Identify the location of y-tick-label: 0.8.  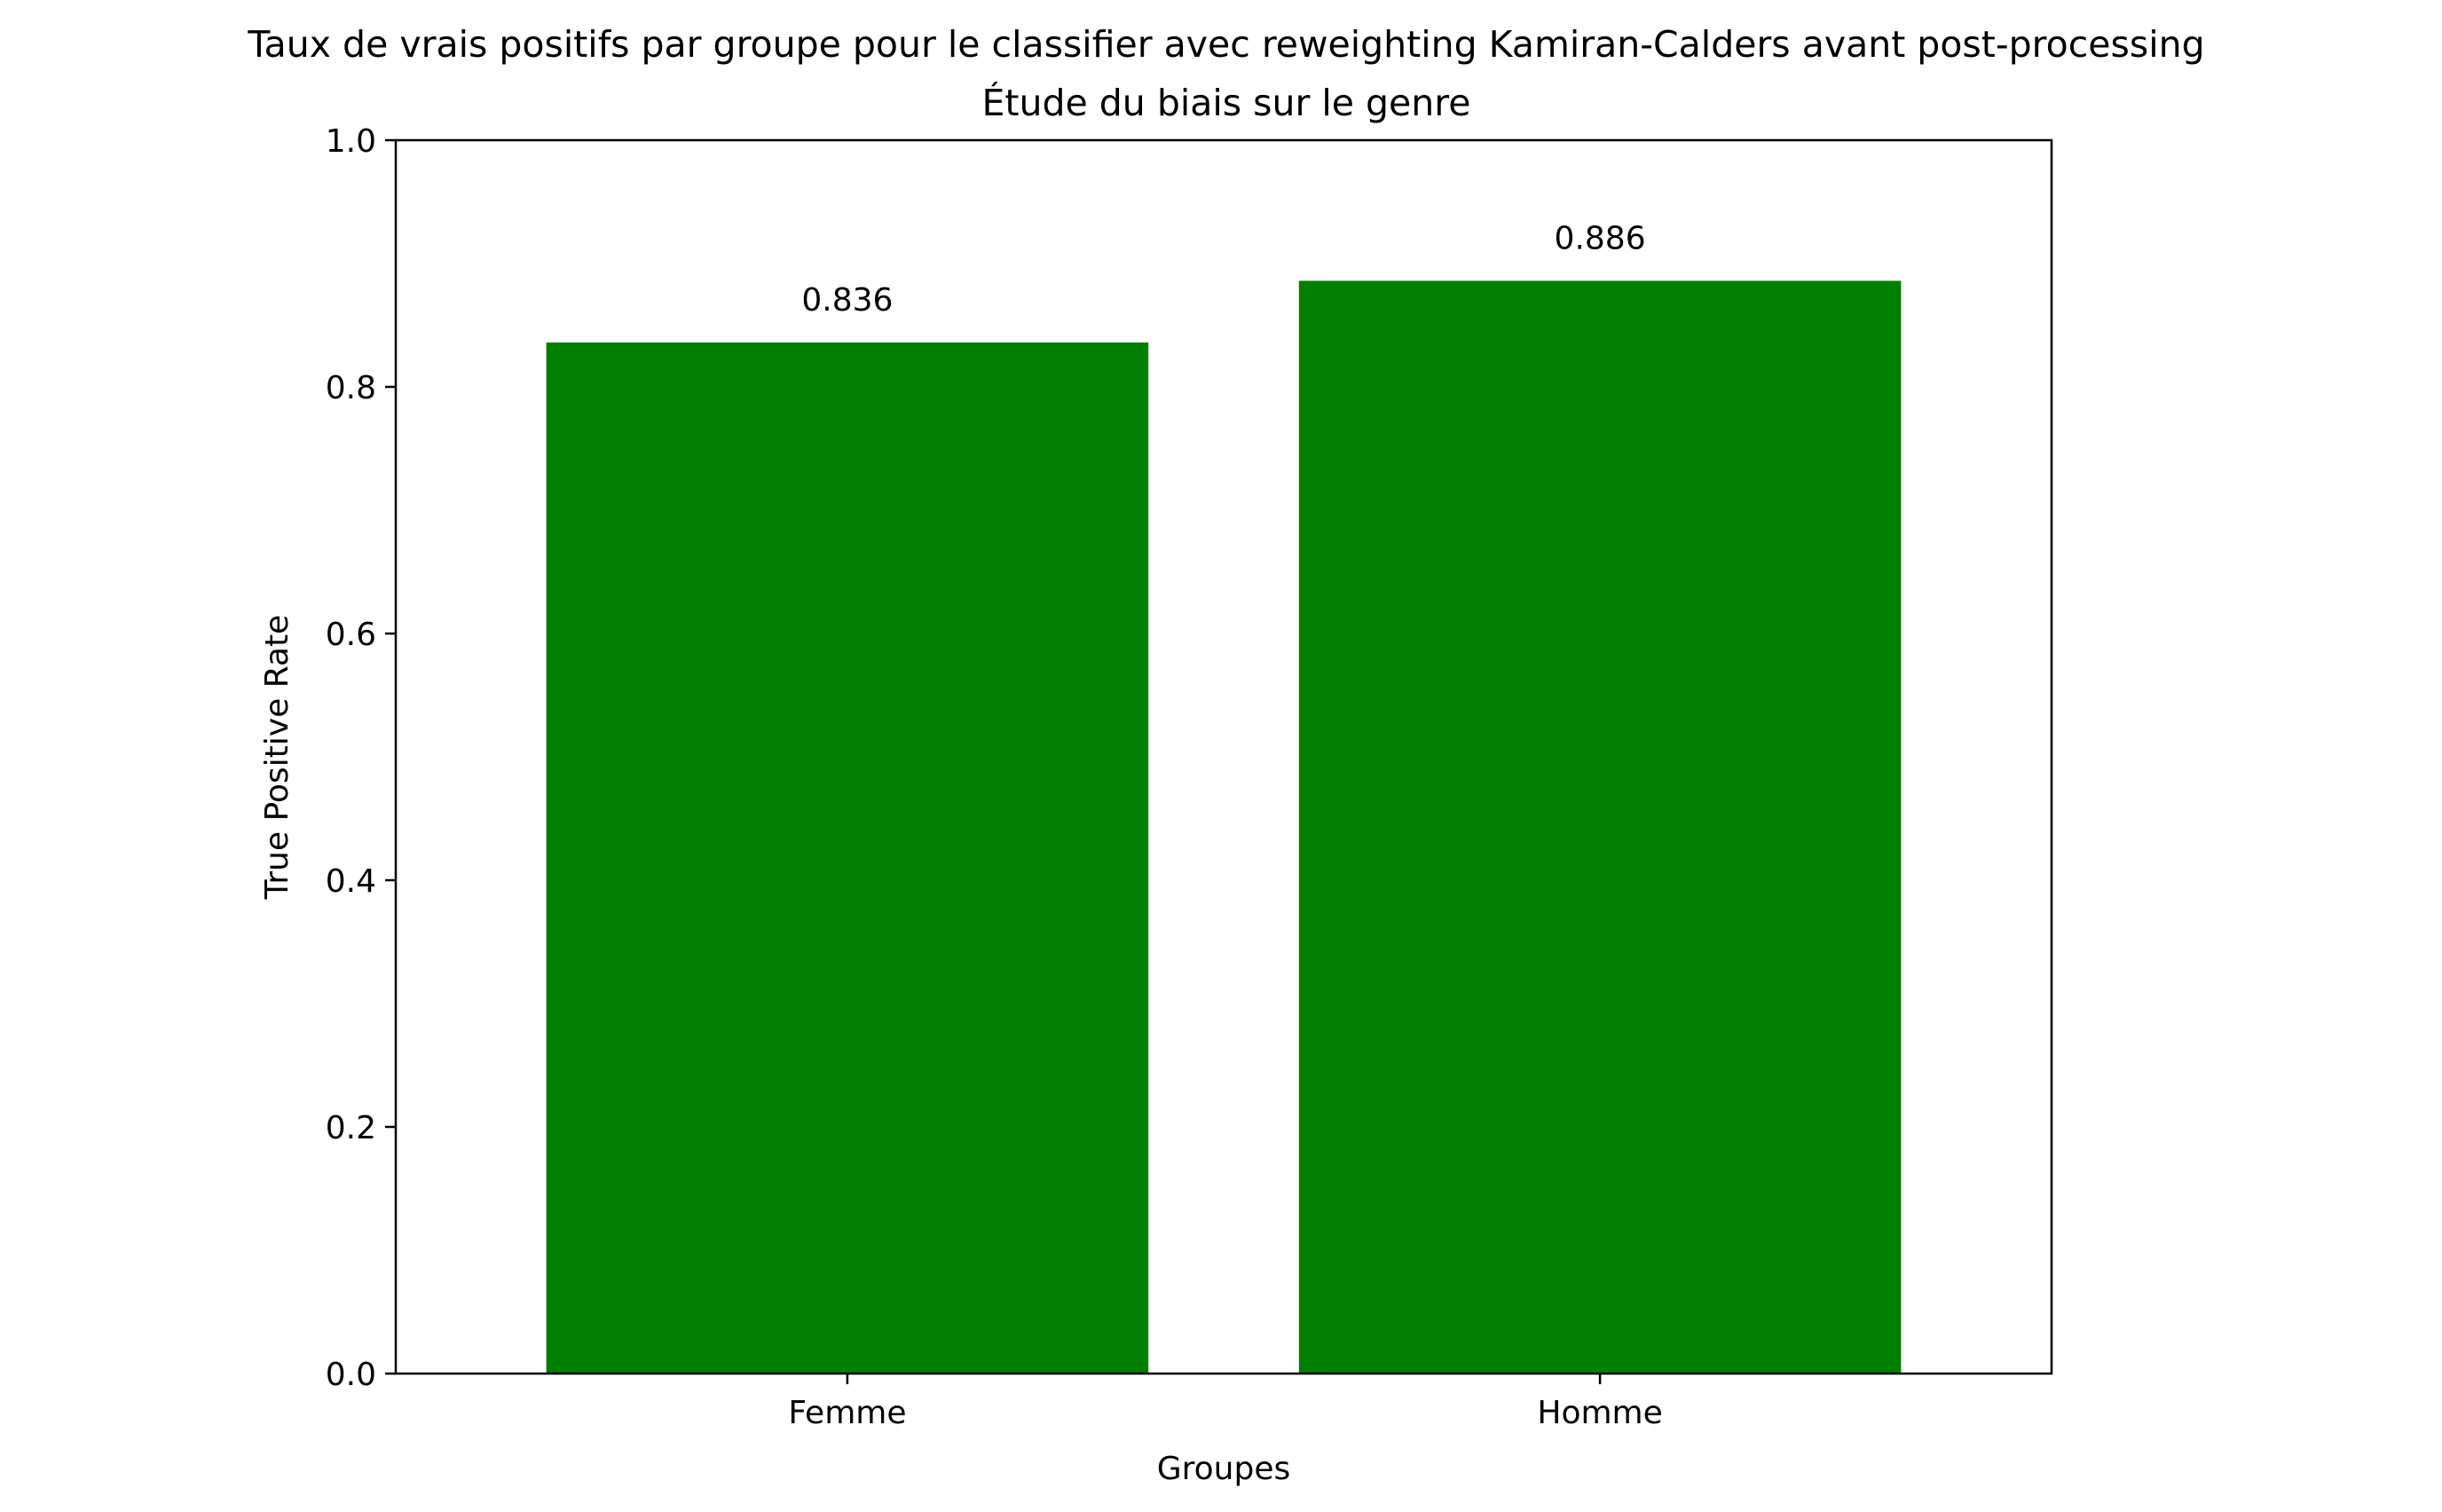
(351, 388).